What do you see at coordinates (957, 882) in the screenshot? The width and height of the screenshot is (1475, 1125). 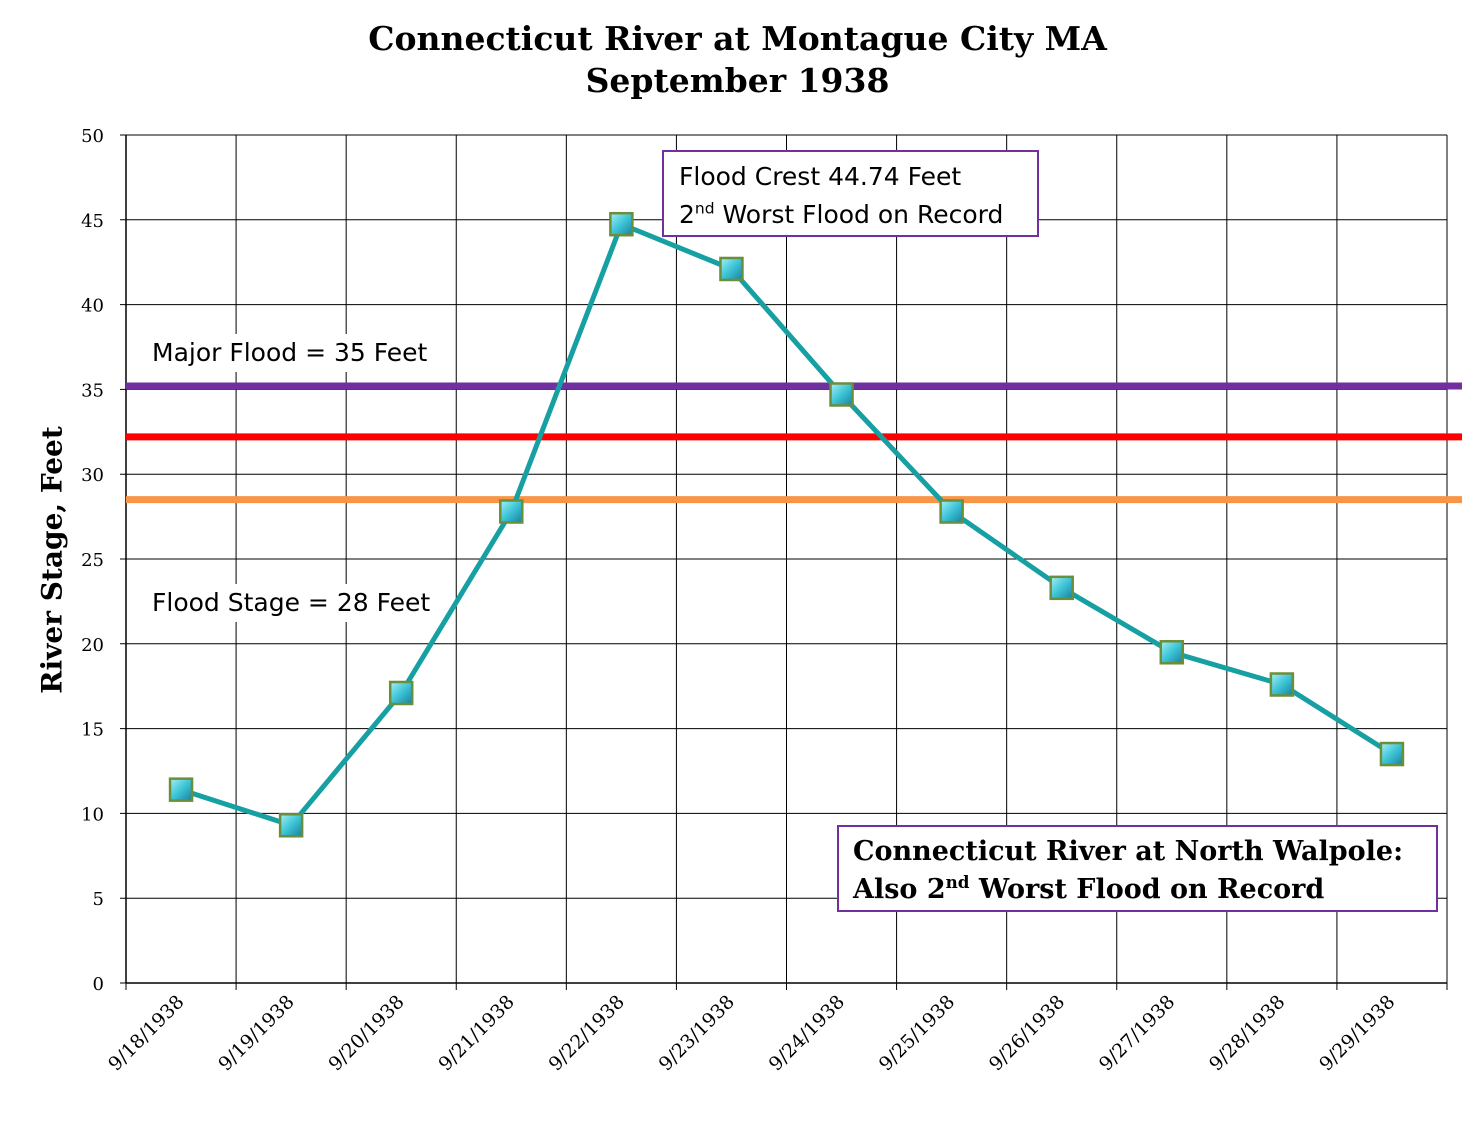 I see `walpole-rank-suffix: nd` at bounding box center [957, 882].